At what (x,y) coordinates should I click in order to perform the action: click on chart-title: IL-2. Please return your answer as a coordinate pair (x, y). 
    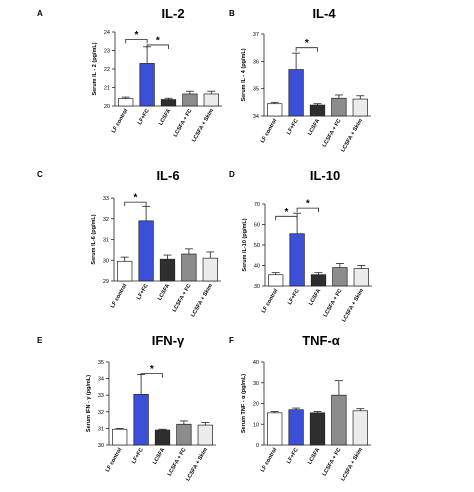
    Looking at the image, I should click on (172, 13).